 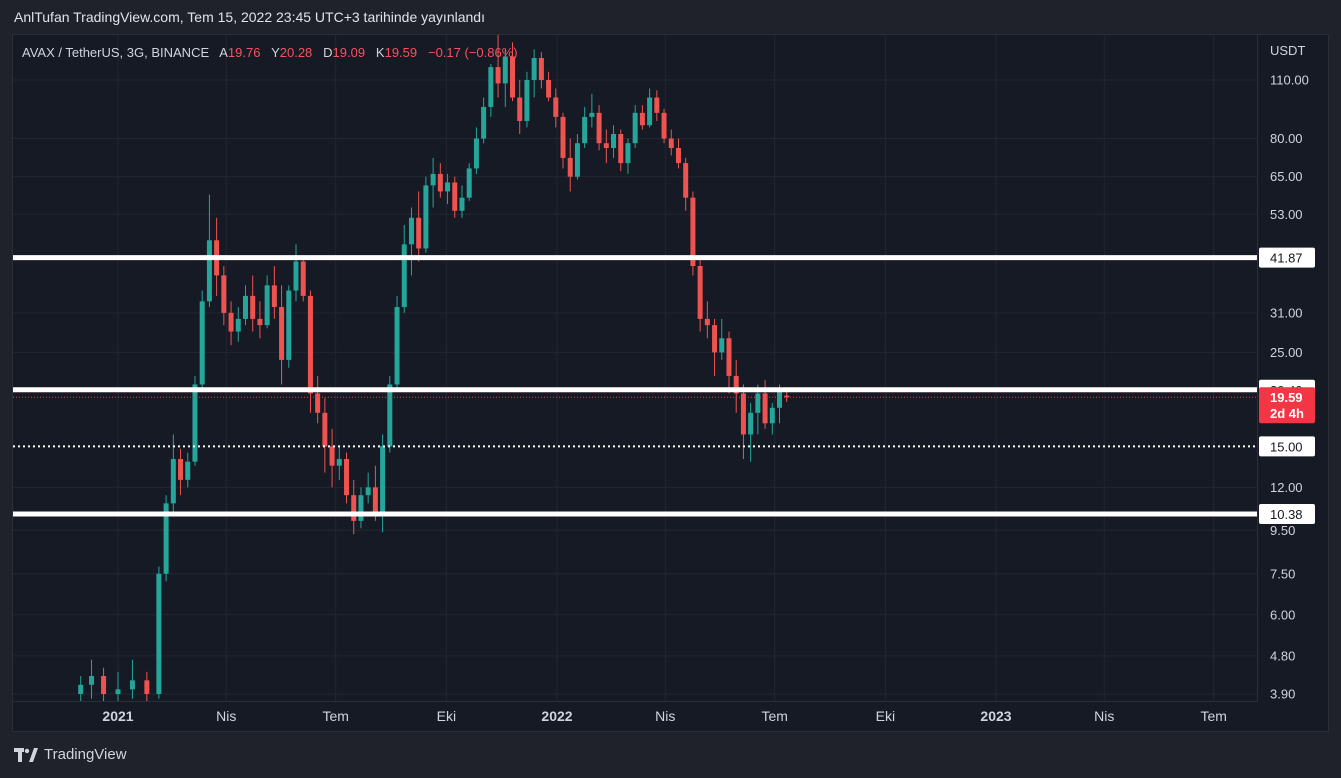 What do you see at coordinates (1286, 352) in the screenshot?
I see `y-tick-label: 25.00` at bounding box center [1286, 352].